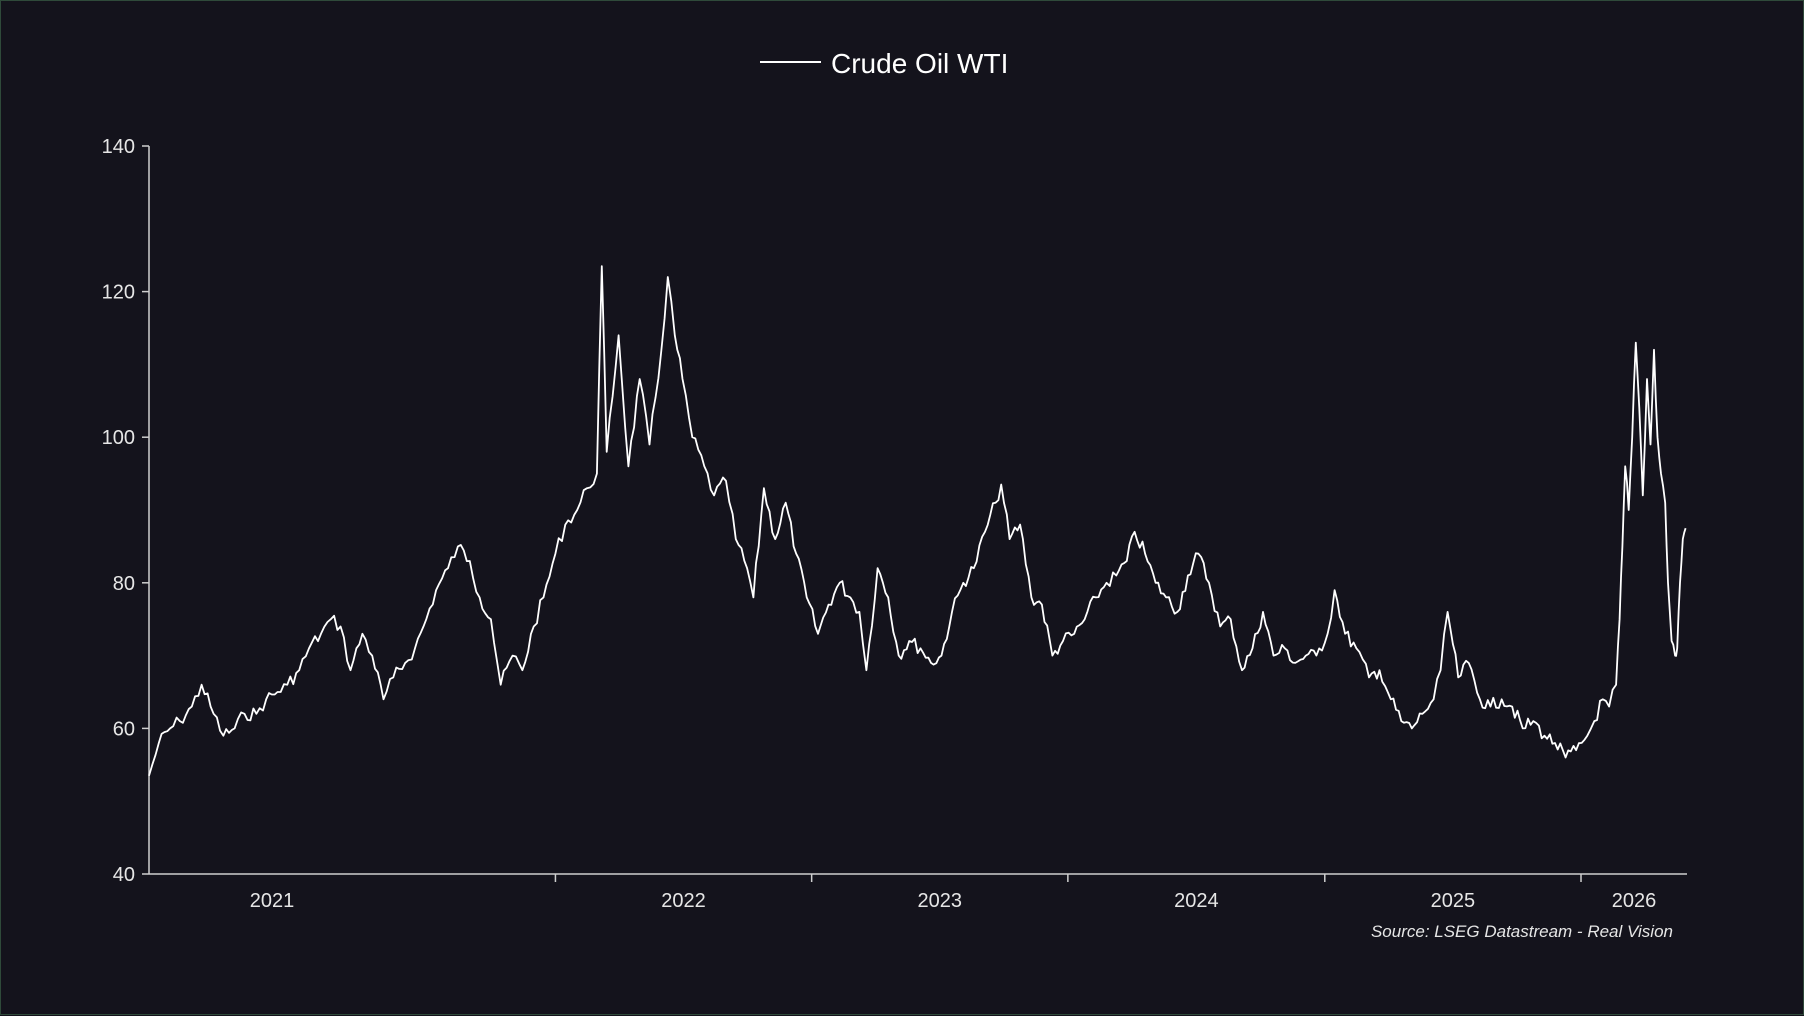 The width and height of the screenshot is (1804, 1016). Describe the element at coordinates (118, 438) in the screenshot. I see `y-tick-label: 100` at that location.